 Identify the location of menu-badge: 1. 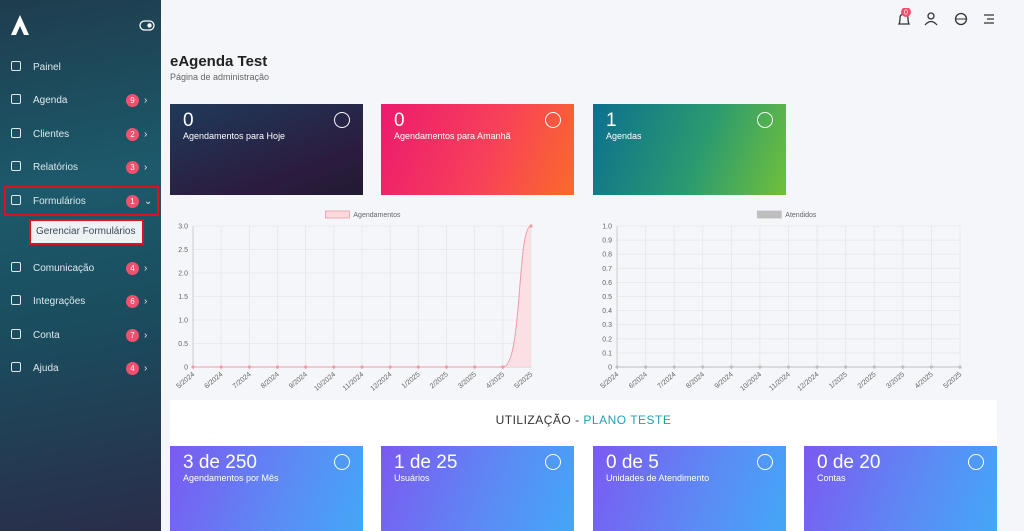
(132, 201).